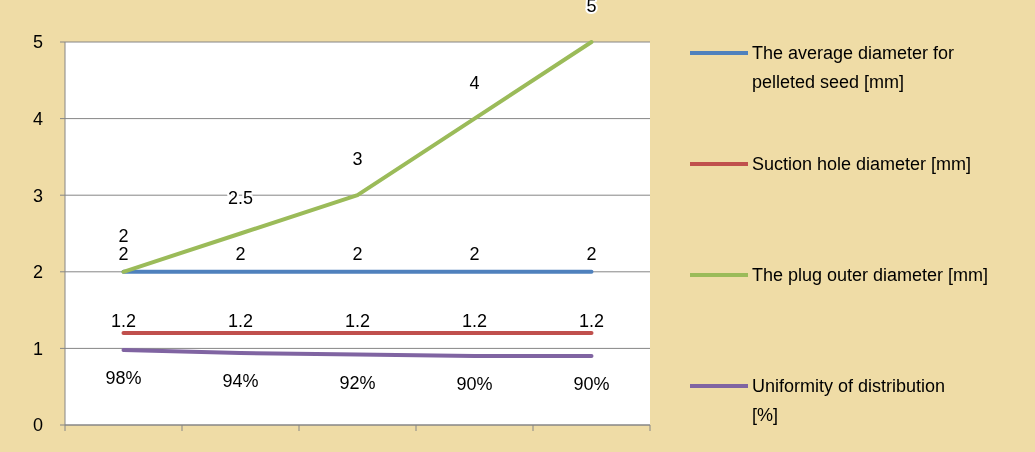 The image size is (1035, 452). I want to click on legend-label: Suction hole diameter [mm], so click(862, 164).